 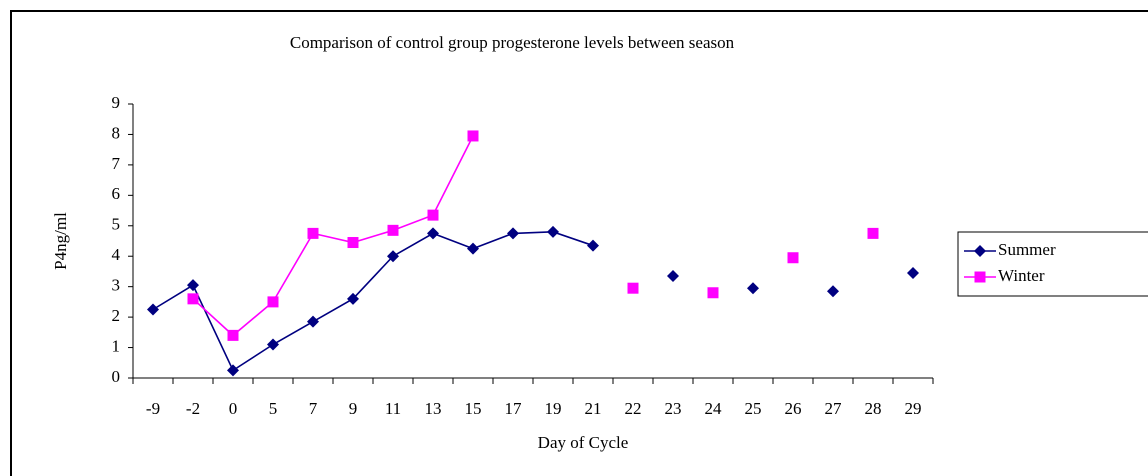 I want to click on x-tick-label: 26, so click(x=793, y=408).